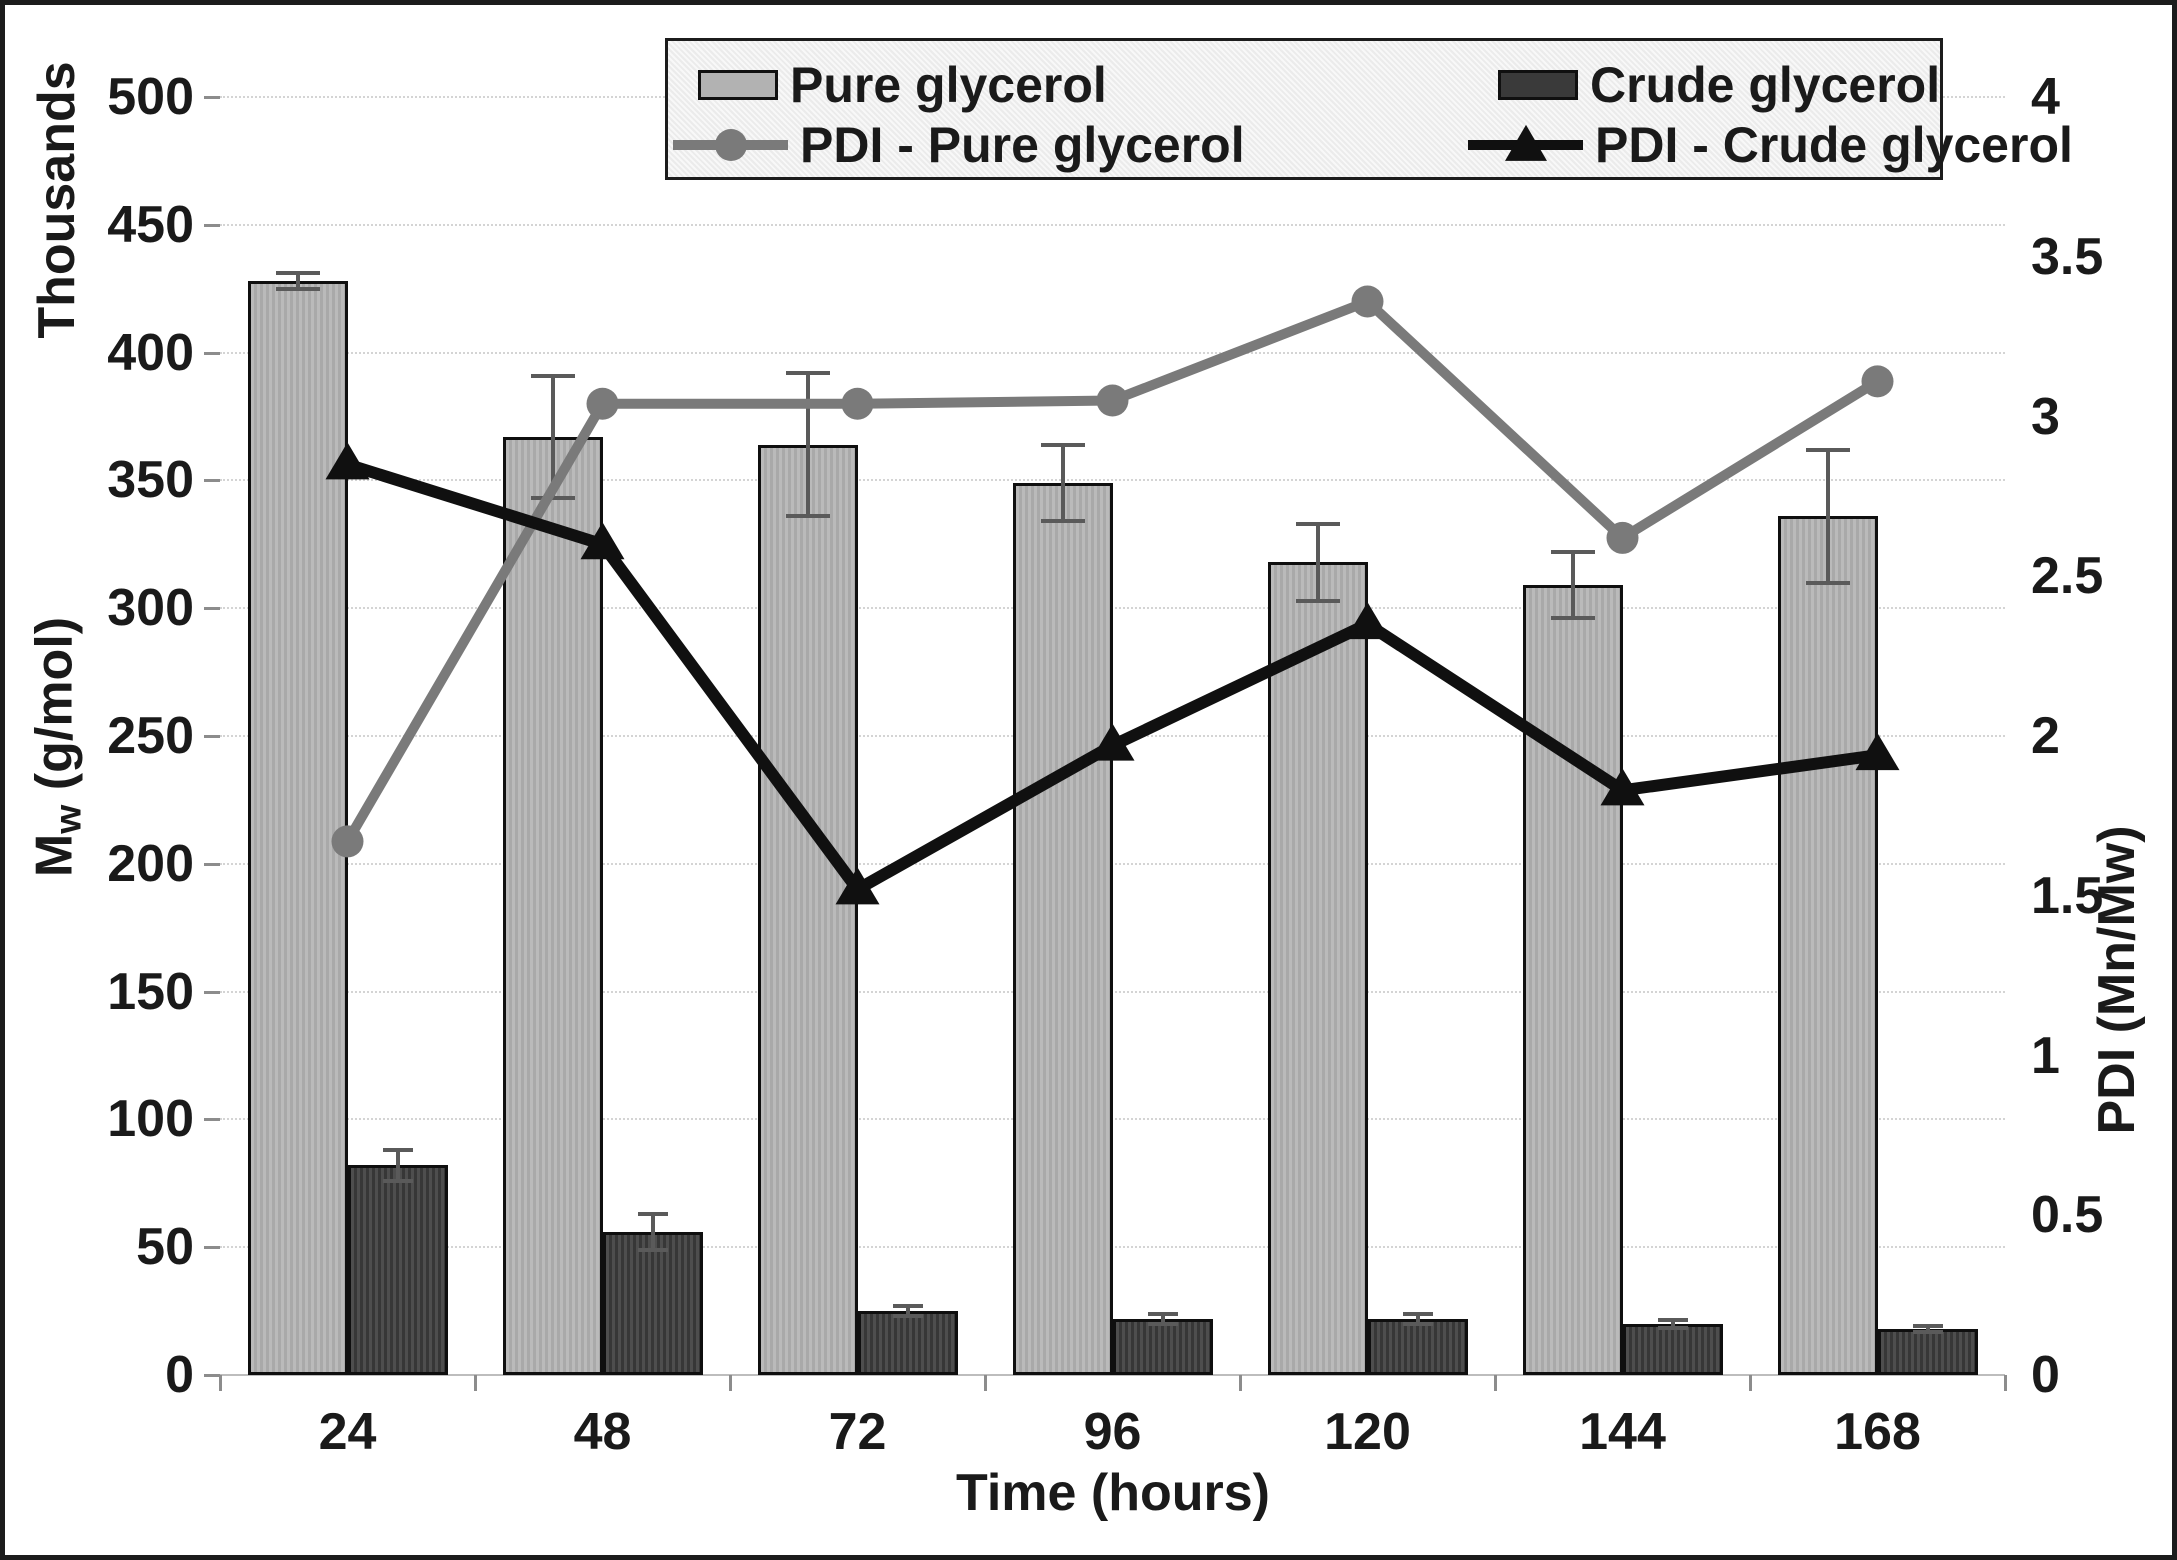 Image resolution: width=2177 pixels, height=1560 pixels. I want to click on circle-marker-icon, so click(730, 145).